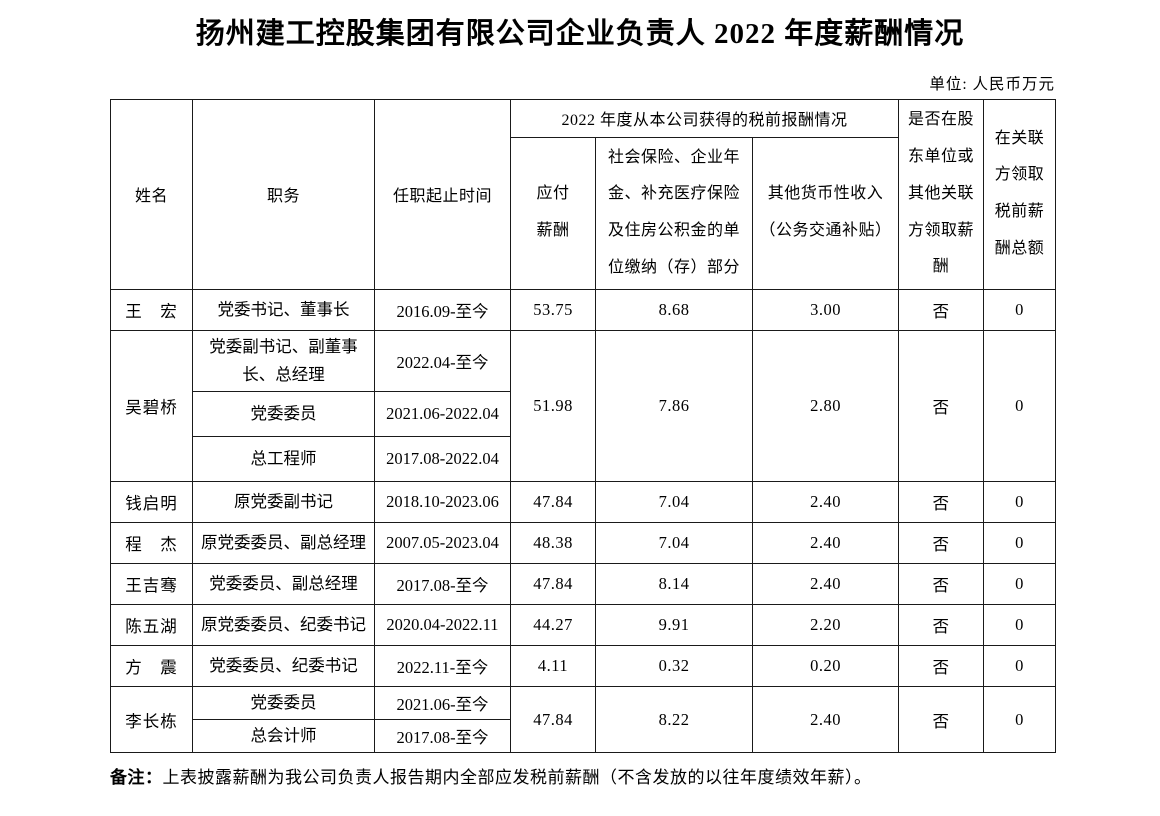 This screenshot has width=1160, height=816. I want to click on payable-salary-cell: 51.98, so click(553, 405).